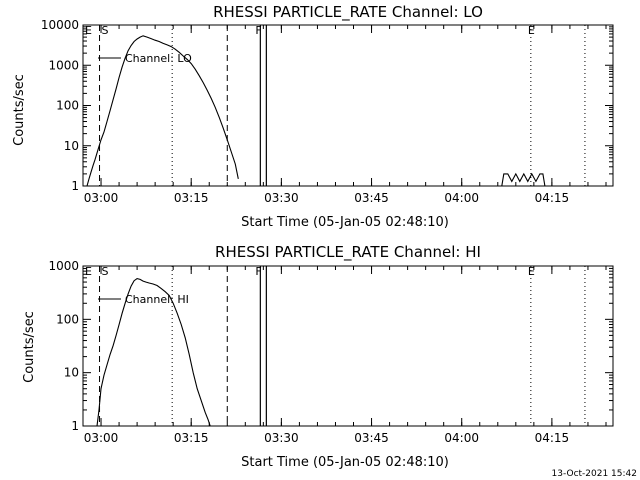 This screenshot has width=640, height=480. What do you see at coordinates (158, 58) in the screenshot?
I see `legend-label-lo: Channel: LO` at bounding box center [158, 58].